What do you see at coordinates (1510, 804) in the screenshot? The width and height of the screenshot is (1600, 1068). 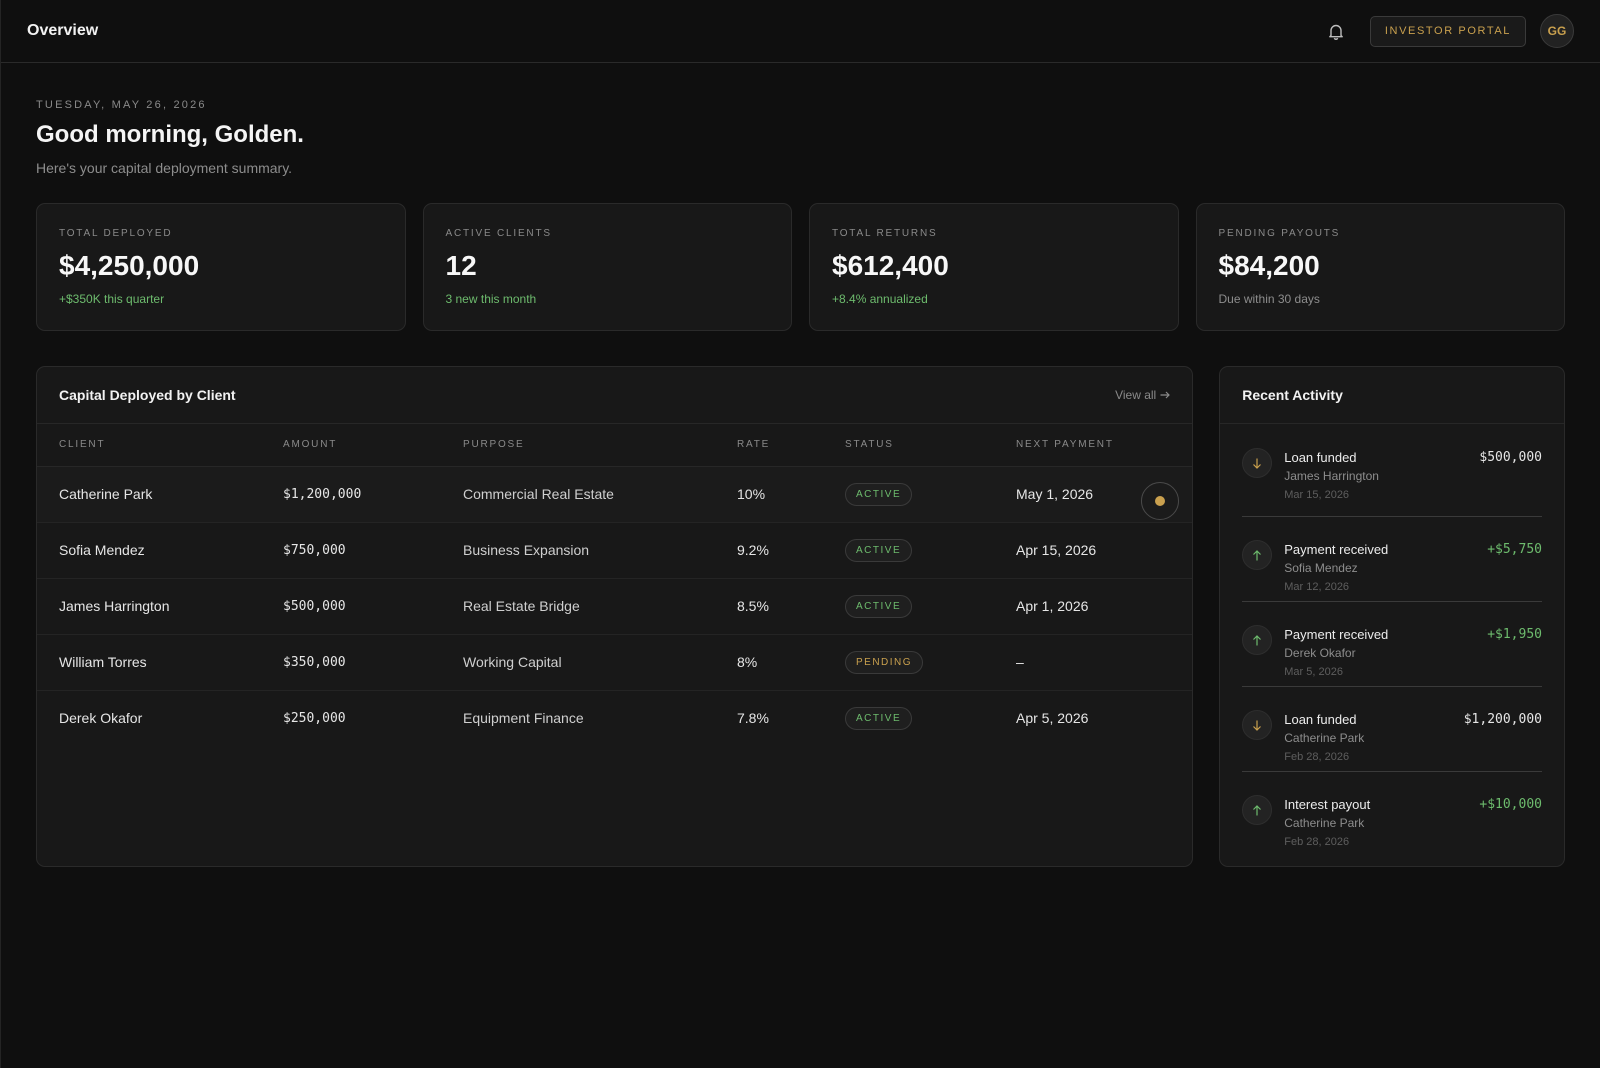 I see `activity-amount: +$10,000` at bounding box center [1510, 804].